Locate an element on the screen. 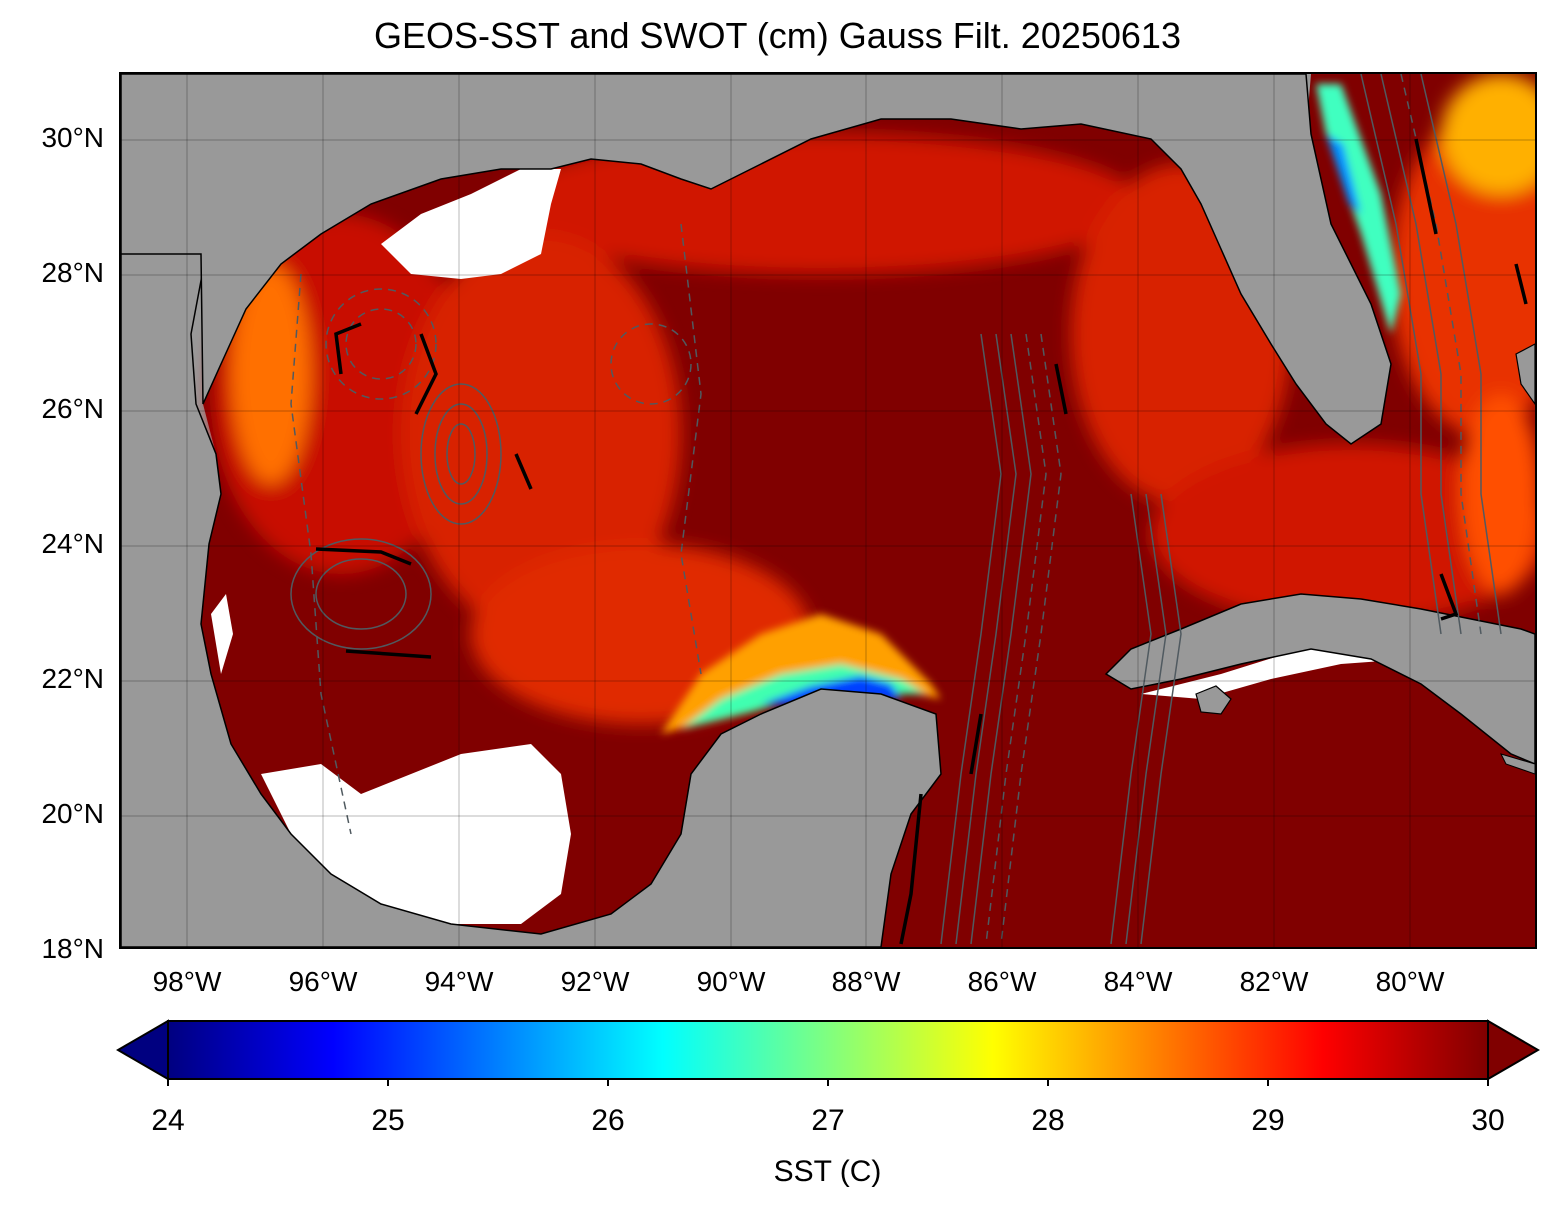 The image size is (1555, 1213). warm-patch-atlantic-north is located at coordinates (1488, 134).